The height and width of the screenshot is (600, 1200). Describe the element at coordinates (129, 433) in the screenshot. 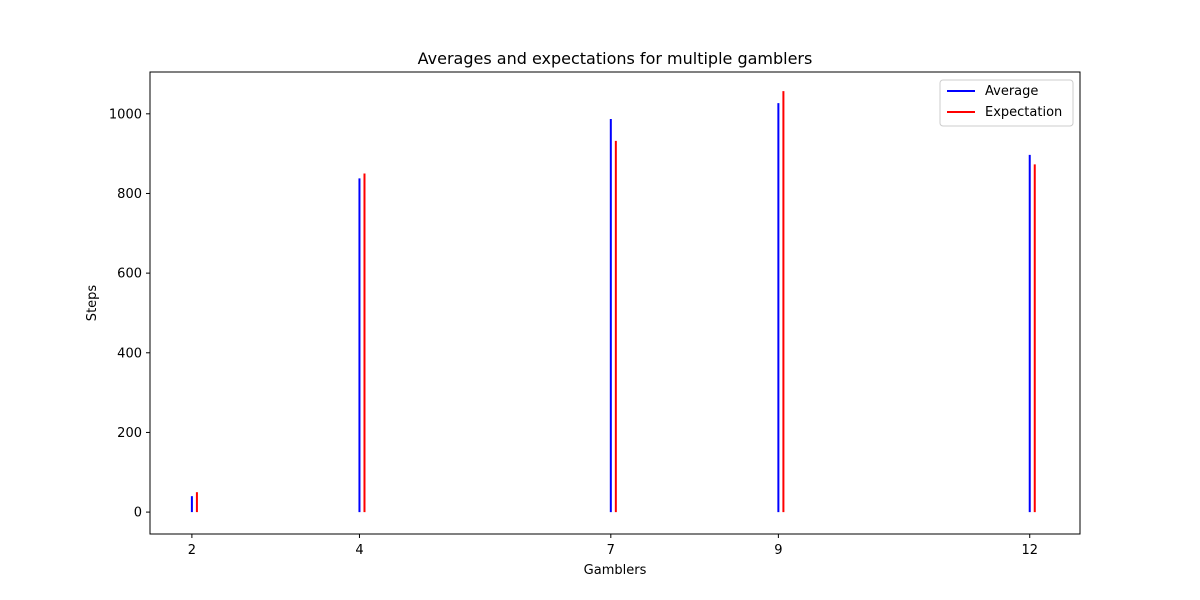

I see `y-tick-label-200: 200` at that location.